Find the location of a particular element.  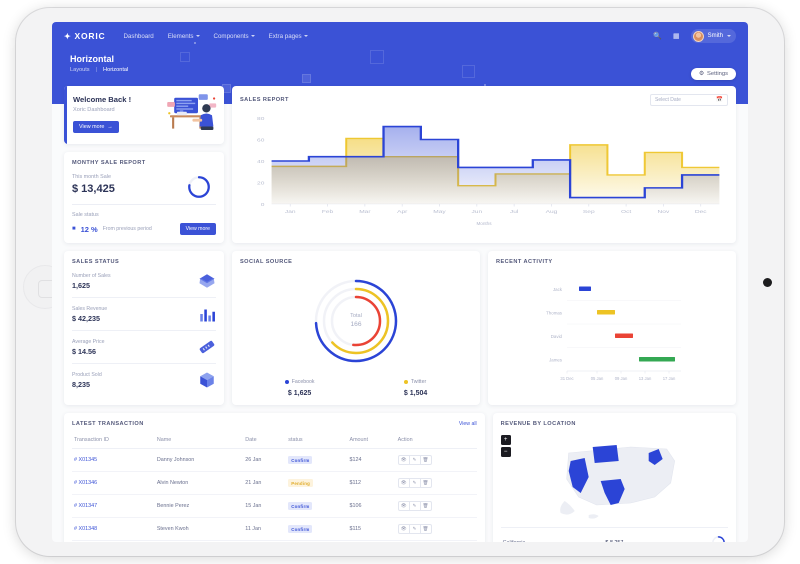

date-placeholder: Select Date is located at coordinates (668, 100).